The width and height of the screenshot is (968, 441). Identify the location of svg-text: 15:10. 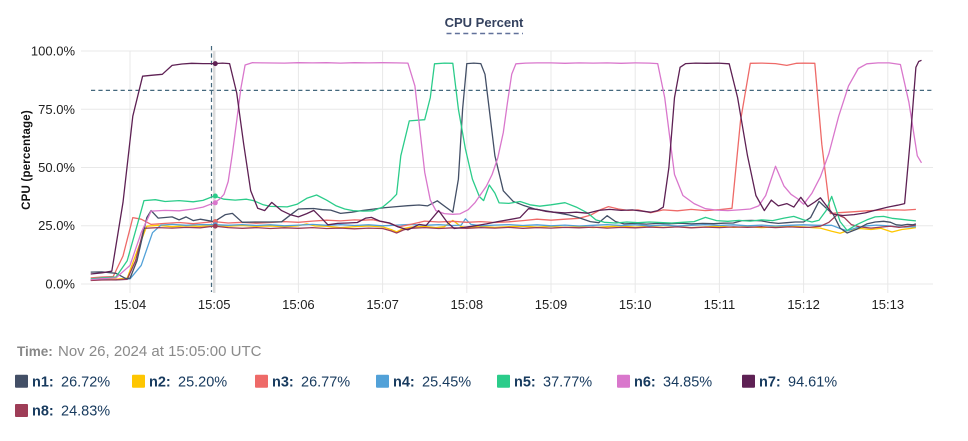
(635, 304).